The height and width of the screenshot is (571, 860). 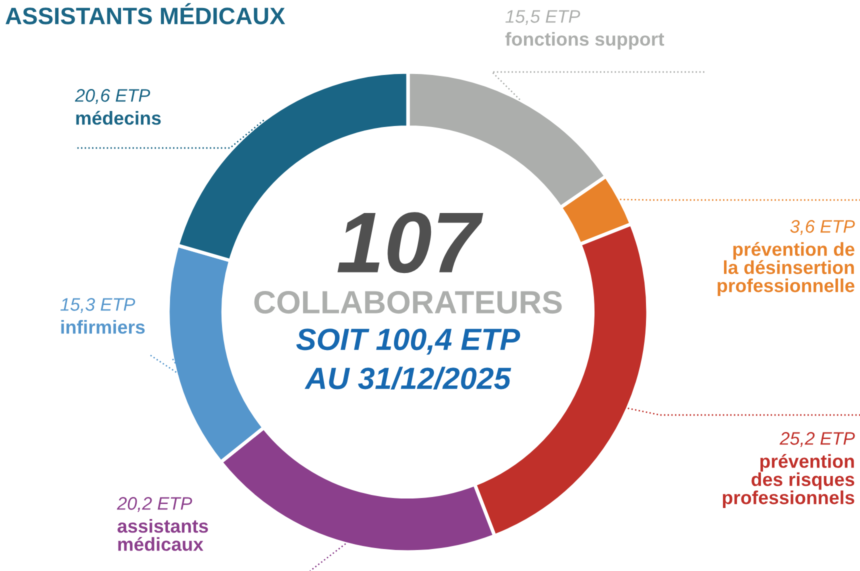 I want to click on data-label: 15,5 ETP, so click(x=542, y=17).